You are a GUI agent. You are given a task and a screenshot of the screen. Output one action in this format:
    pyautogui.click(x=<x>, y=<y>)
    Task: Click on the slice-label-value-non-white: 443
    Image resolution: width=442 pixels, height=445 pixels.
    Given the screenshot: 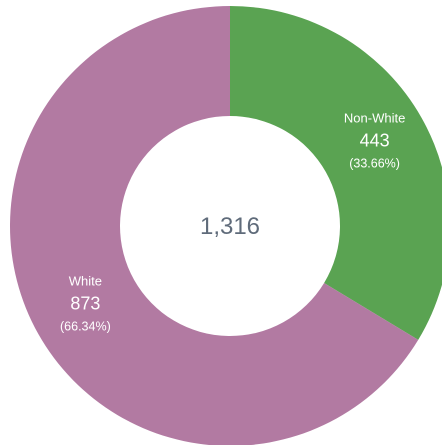 What is the action you would take?
    pyautogui.click(x=375, y=140)
    